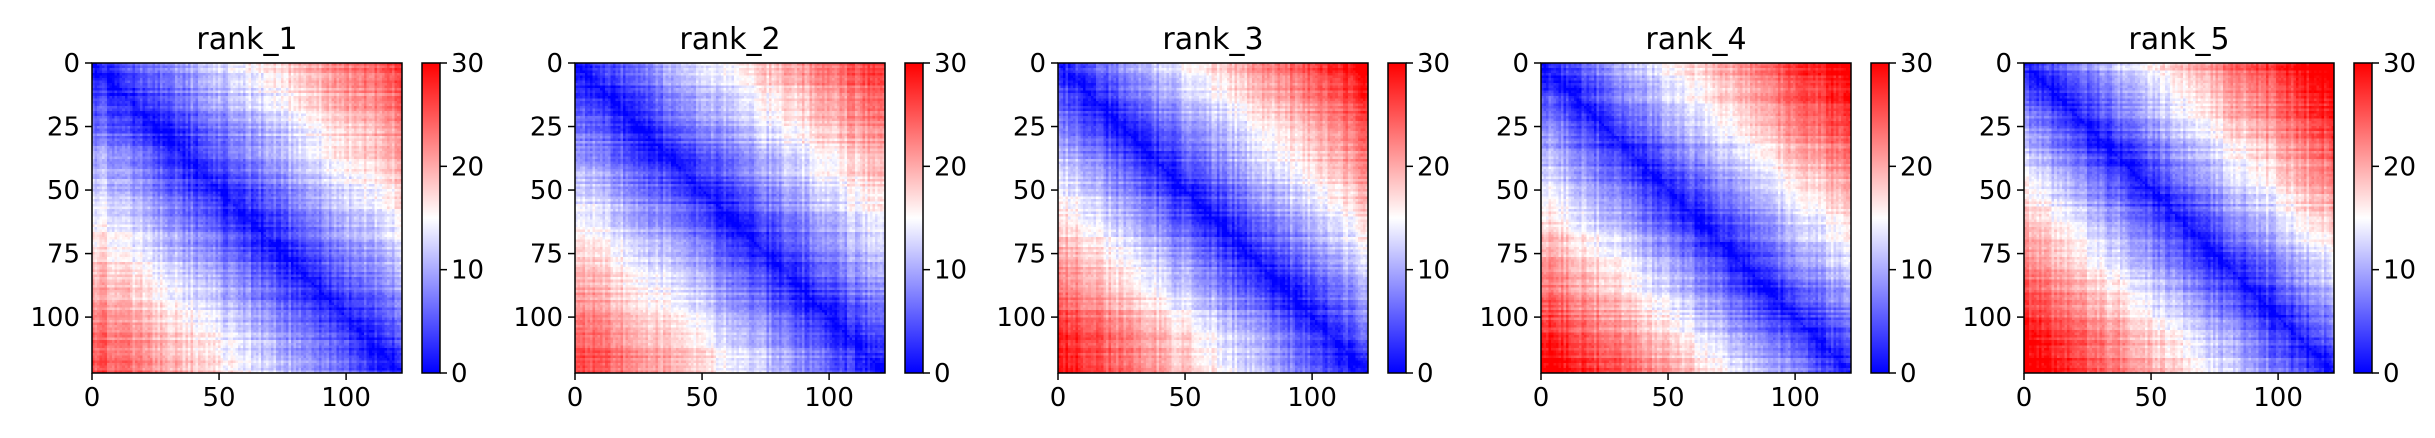  Describe the element at coordinates (246, 39) in the screenshot. I see `panel-title: rank_1` at that location.